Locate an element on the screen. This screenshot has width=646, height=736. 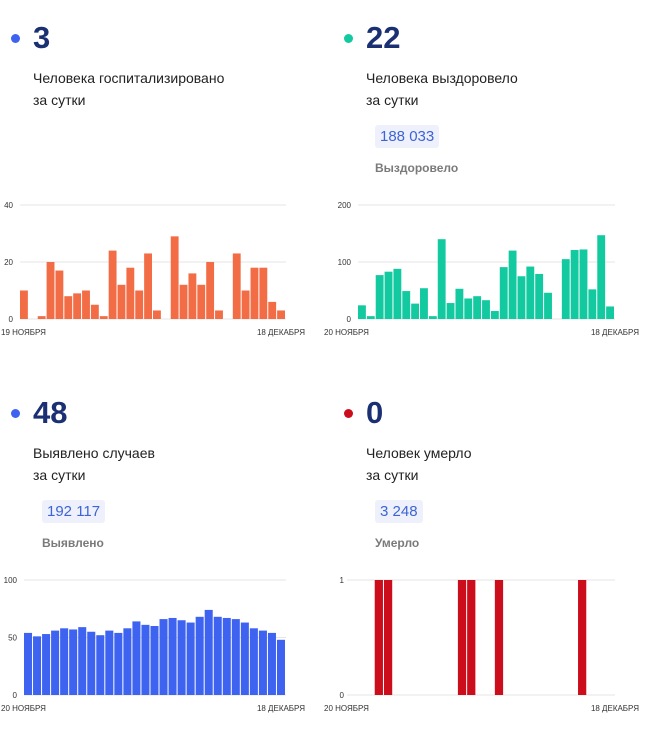
cases-total-label: Выявлено is located at coordinates (73, 543).